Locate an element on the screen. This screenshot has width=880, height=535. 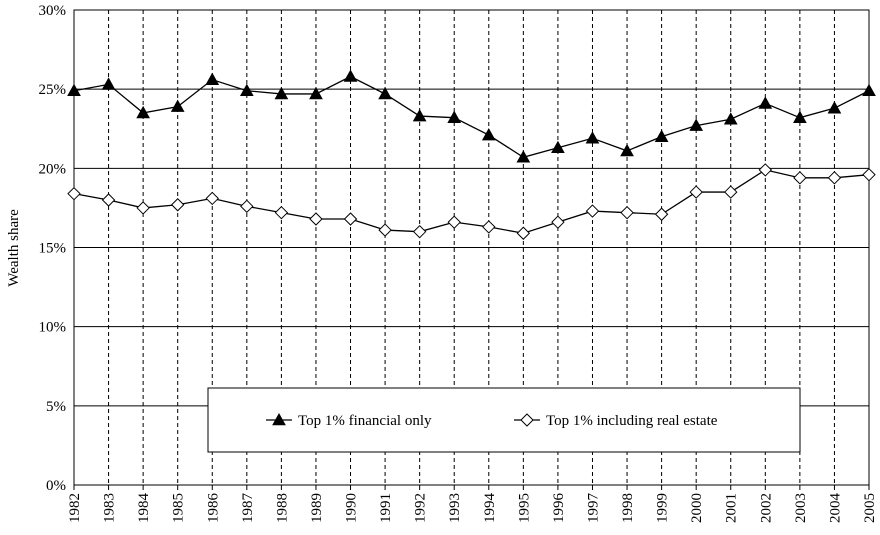
x-tick-label: 1999 is located at coordinates (663, 508).